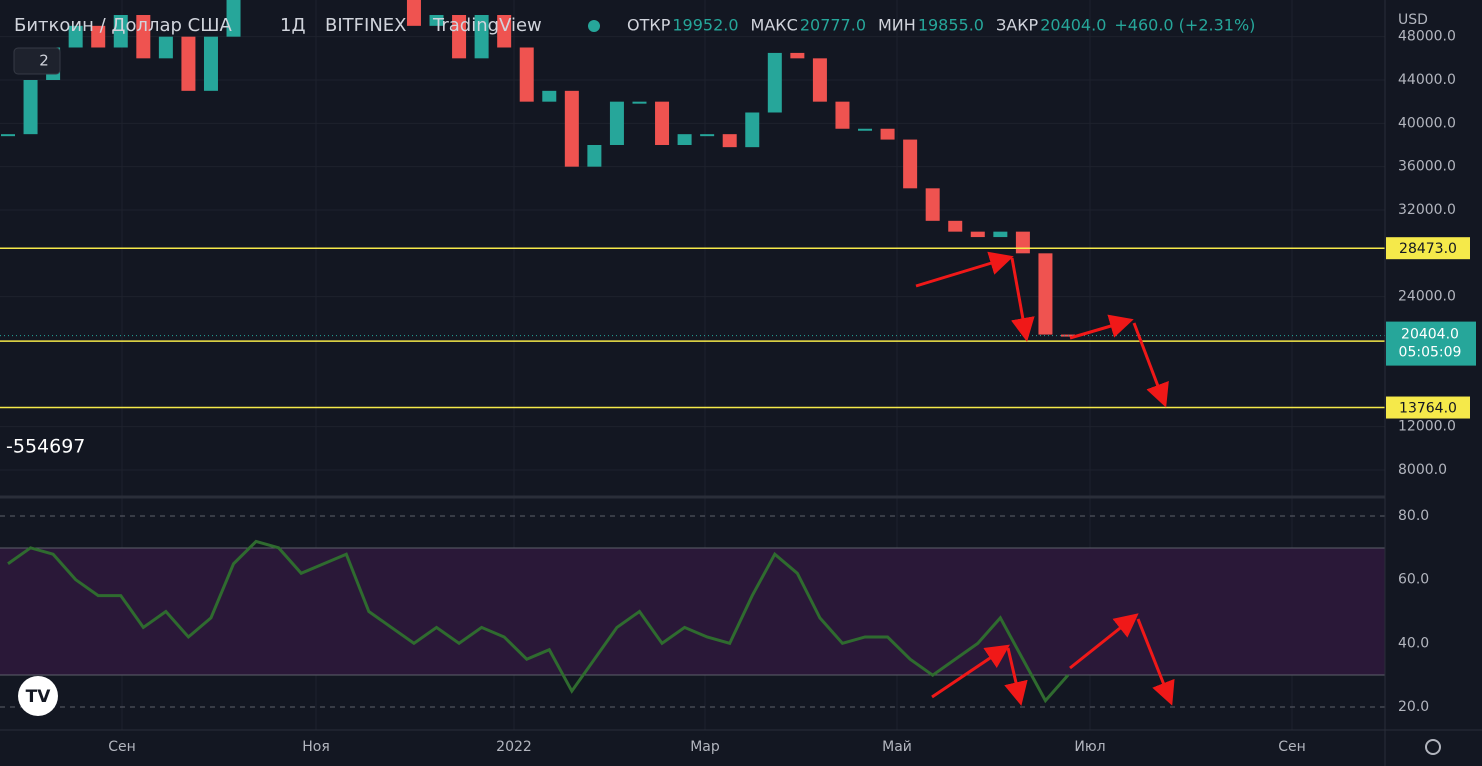 The width and height of the screenshot is (1482, 766). Describe the element at coordinates (1089, 747) in the screenshot. I see `time-label: Июл` at that location.